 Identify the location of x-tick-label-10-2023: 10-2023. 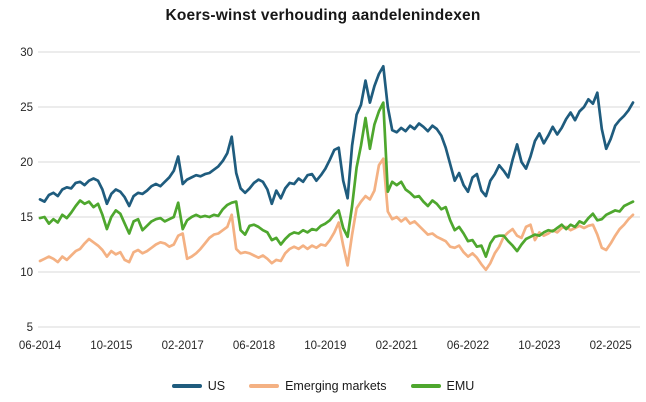
(539, 346).